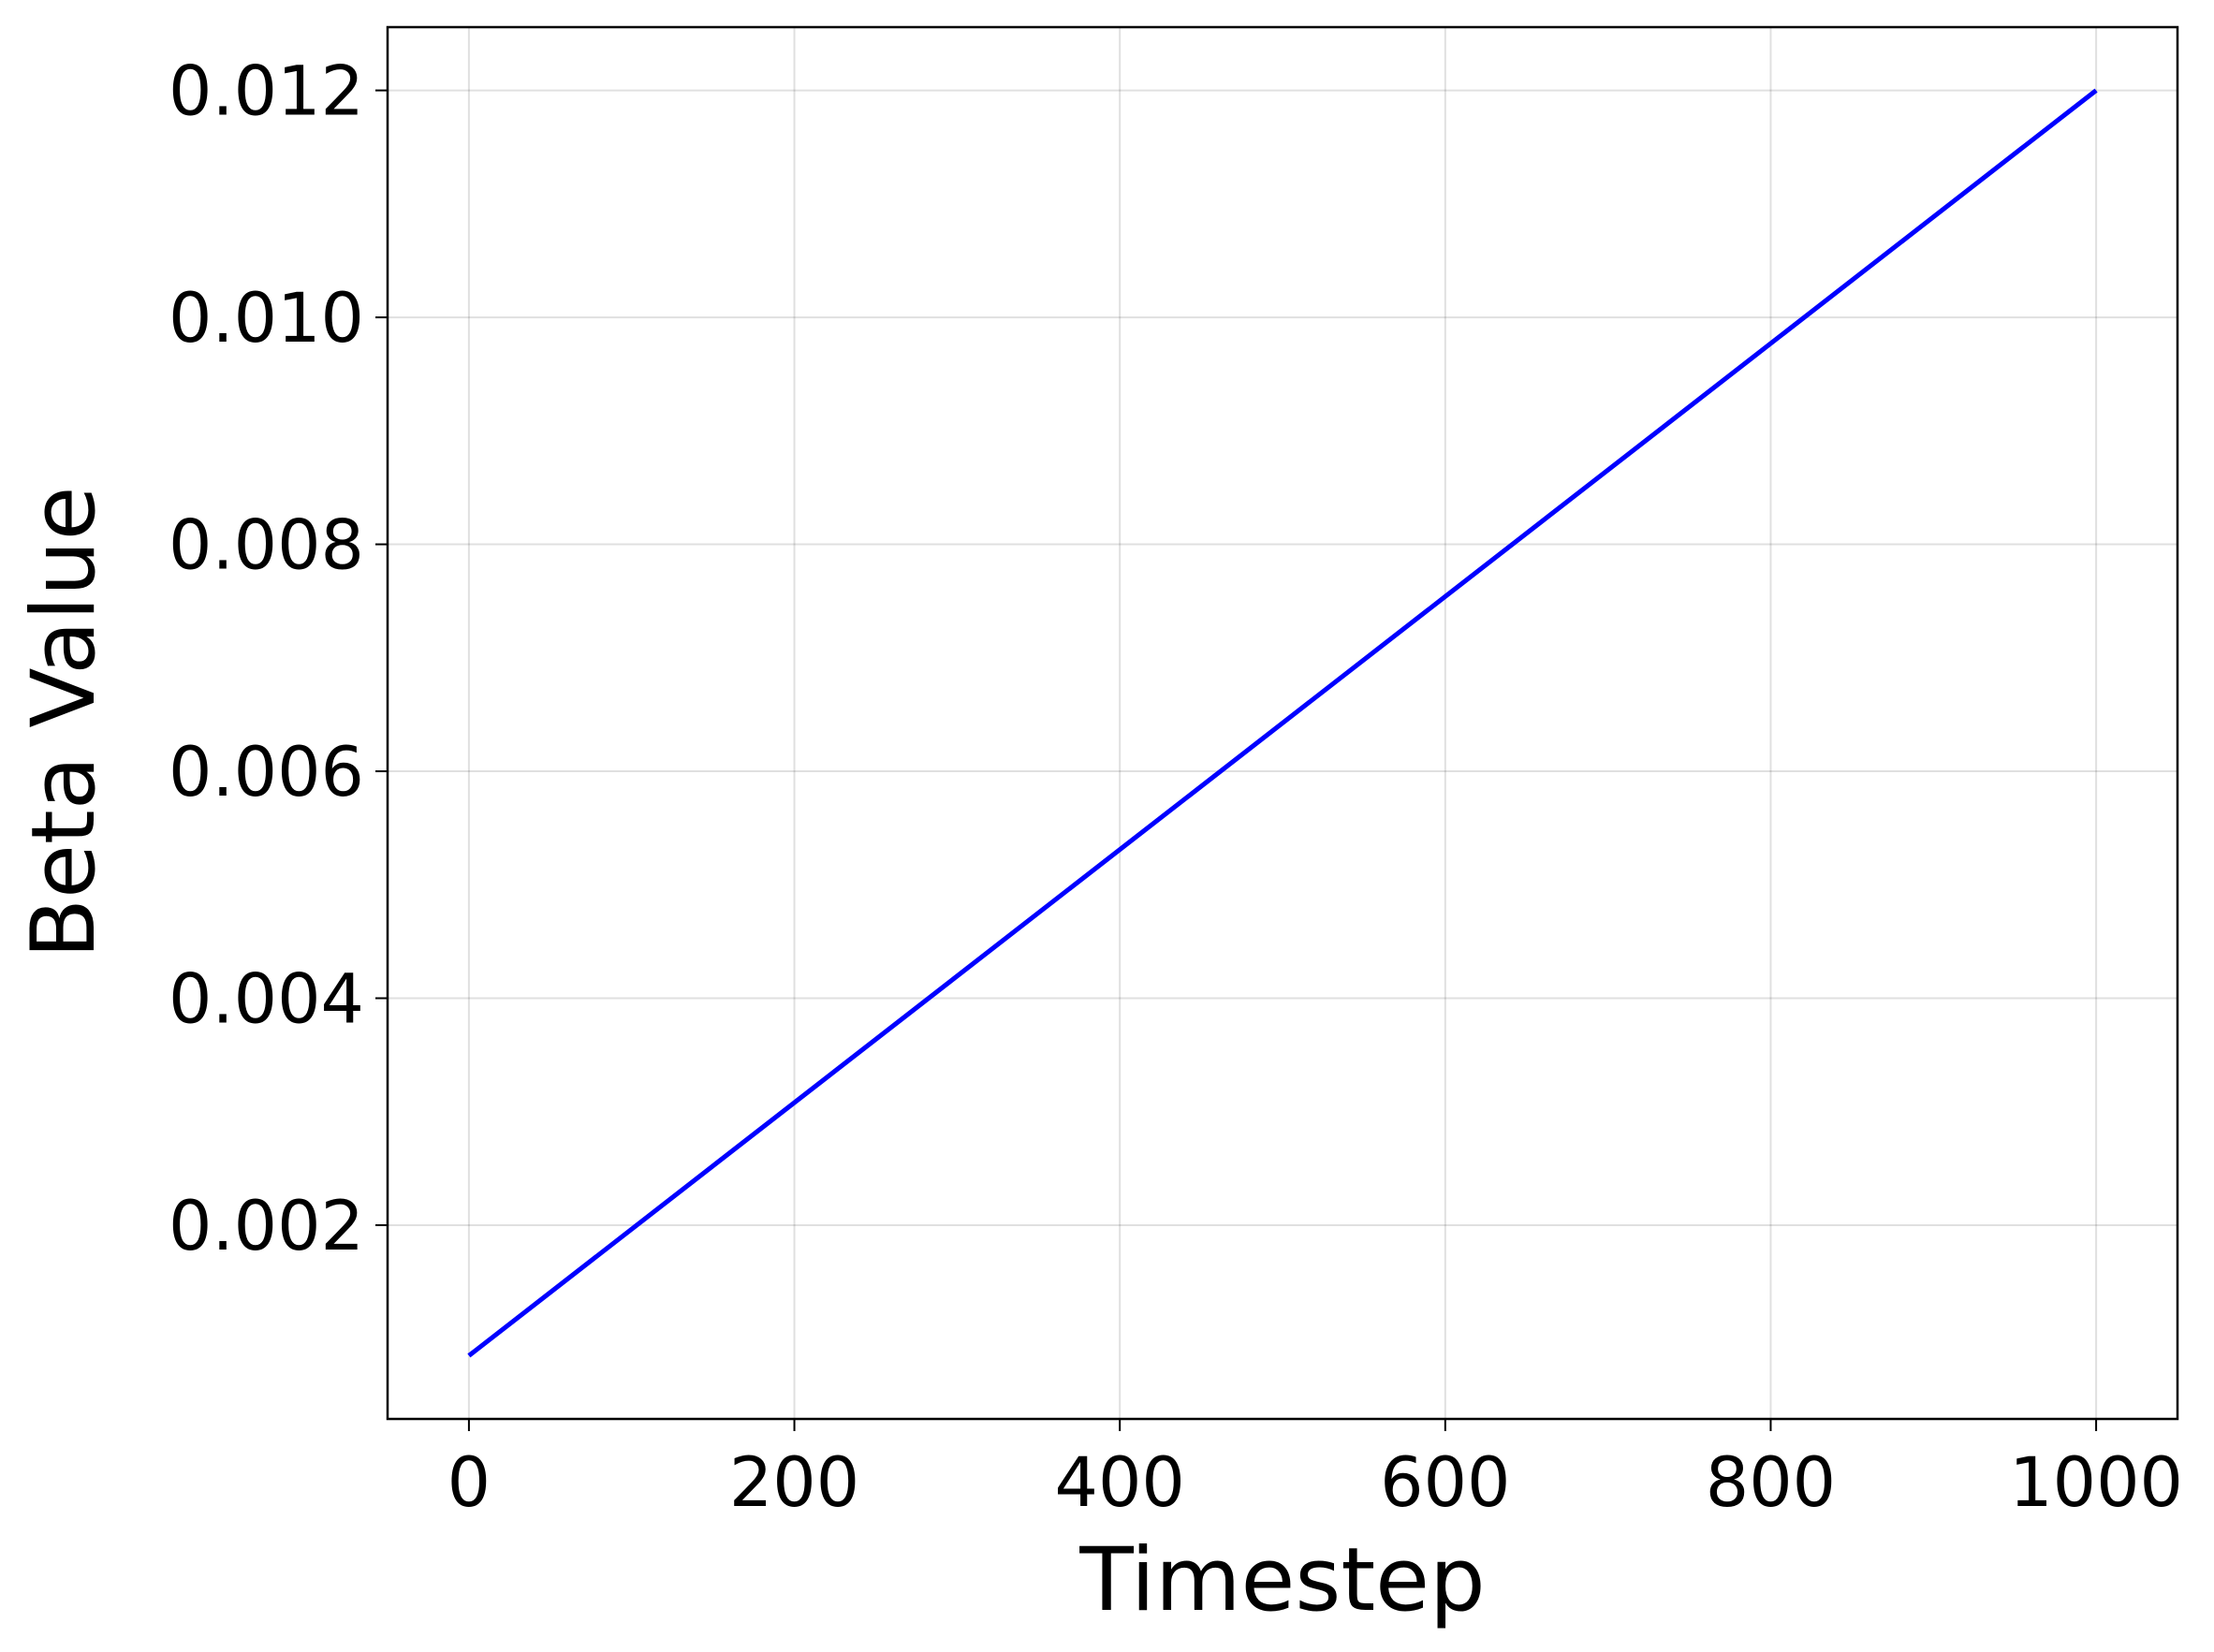  Describe the element at coordinates (266, 546) in the screenshot. I see `y-tick-label: 0.008` at that location.